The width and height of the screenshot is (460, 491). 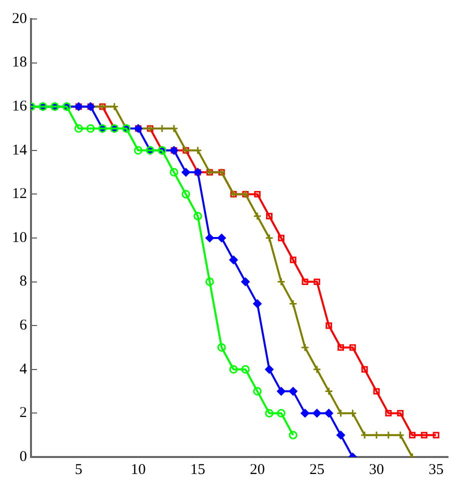 What do you see at coordinates (316, 470) in the screenshot?
I see `x-tick-label: 25` at bounding box center [316, 470].